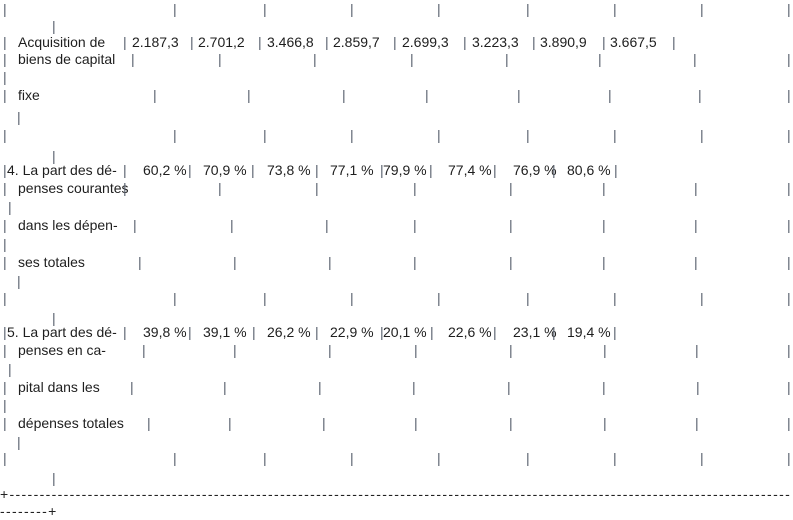 The width and height of the screenshot is (793, 520). Describe the element at coordinates (59, 387) in the screenshot. I see `row-label: pital dans les` at that location.